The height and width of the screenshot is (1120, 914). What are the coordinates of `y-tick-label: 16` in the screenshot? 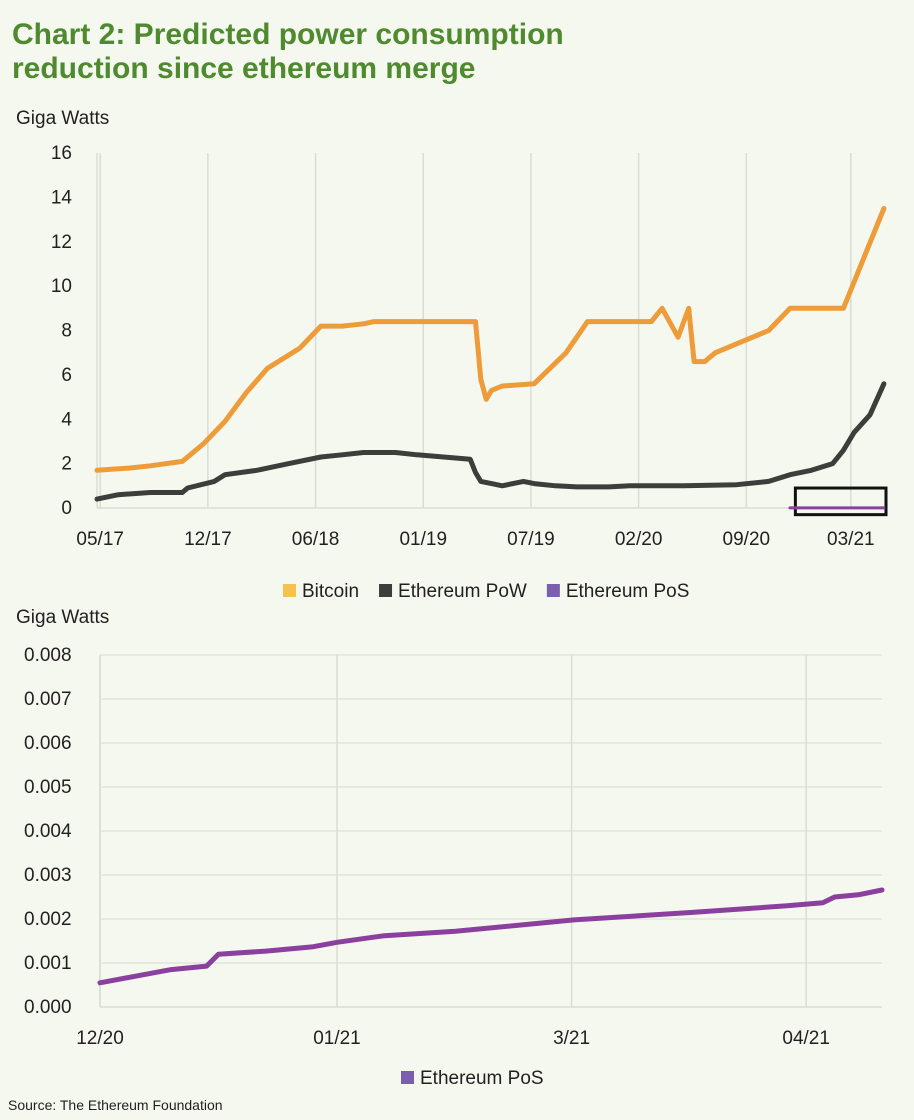 It's located at (61, 153).